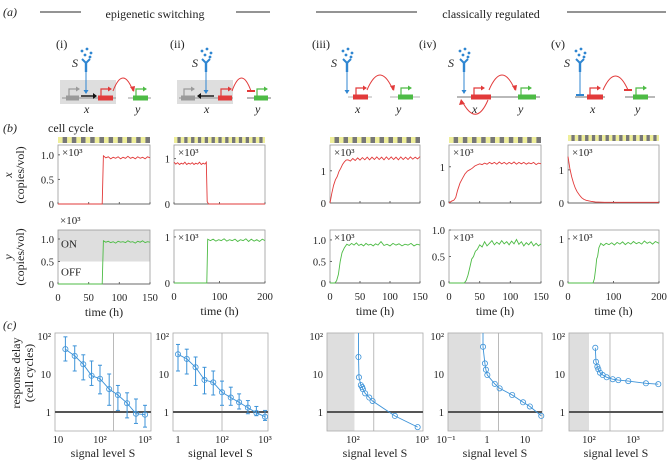  What do you see at coordinates (613, 311) in the screenshot?
I see `x-axis-label: time (h)` at bounding box center [613, 311].